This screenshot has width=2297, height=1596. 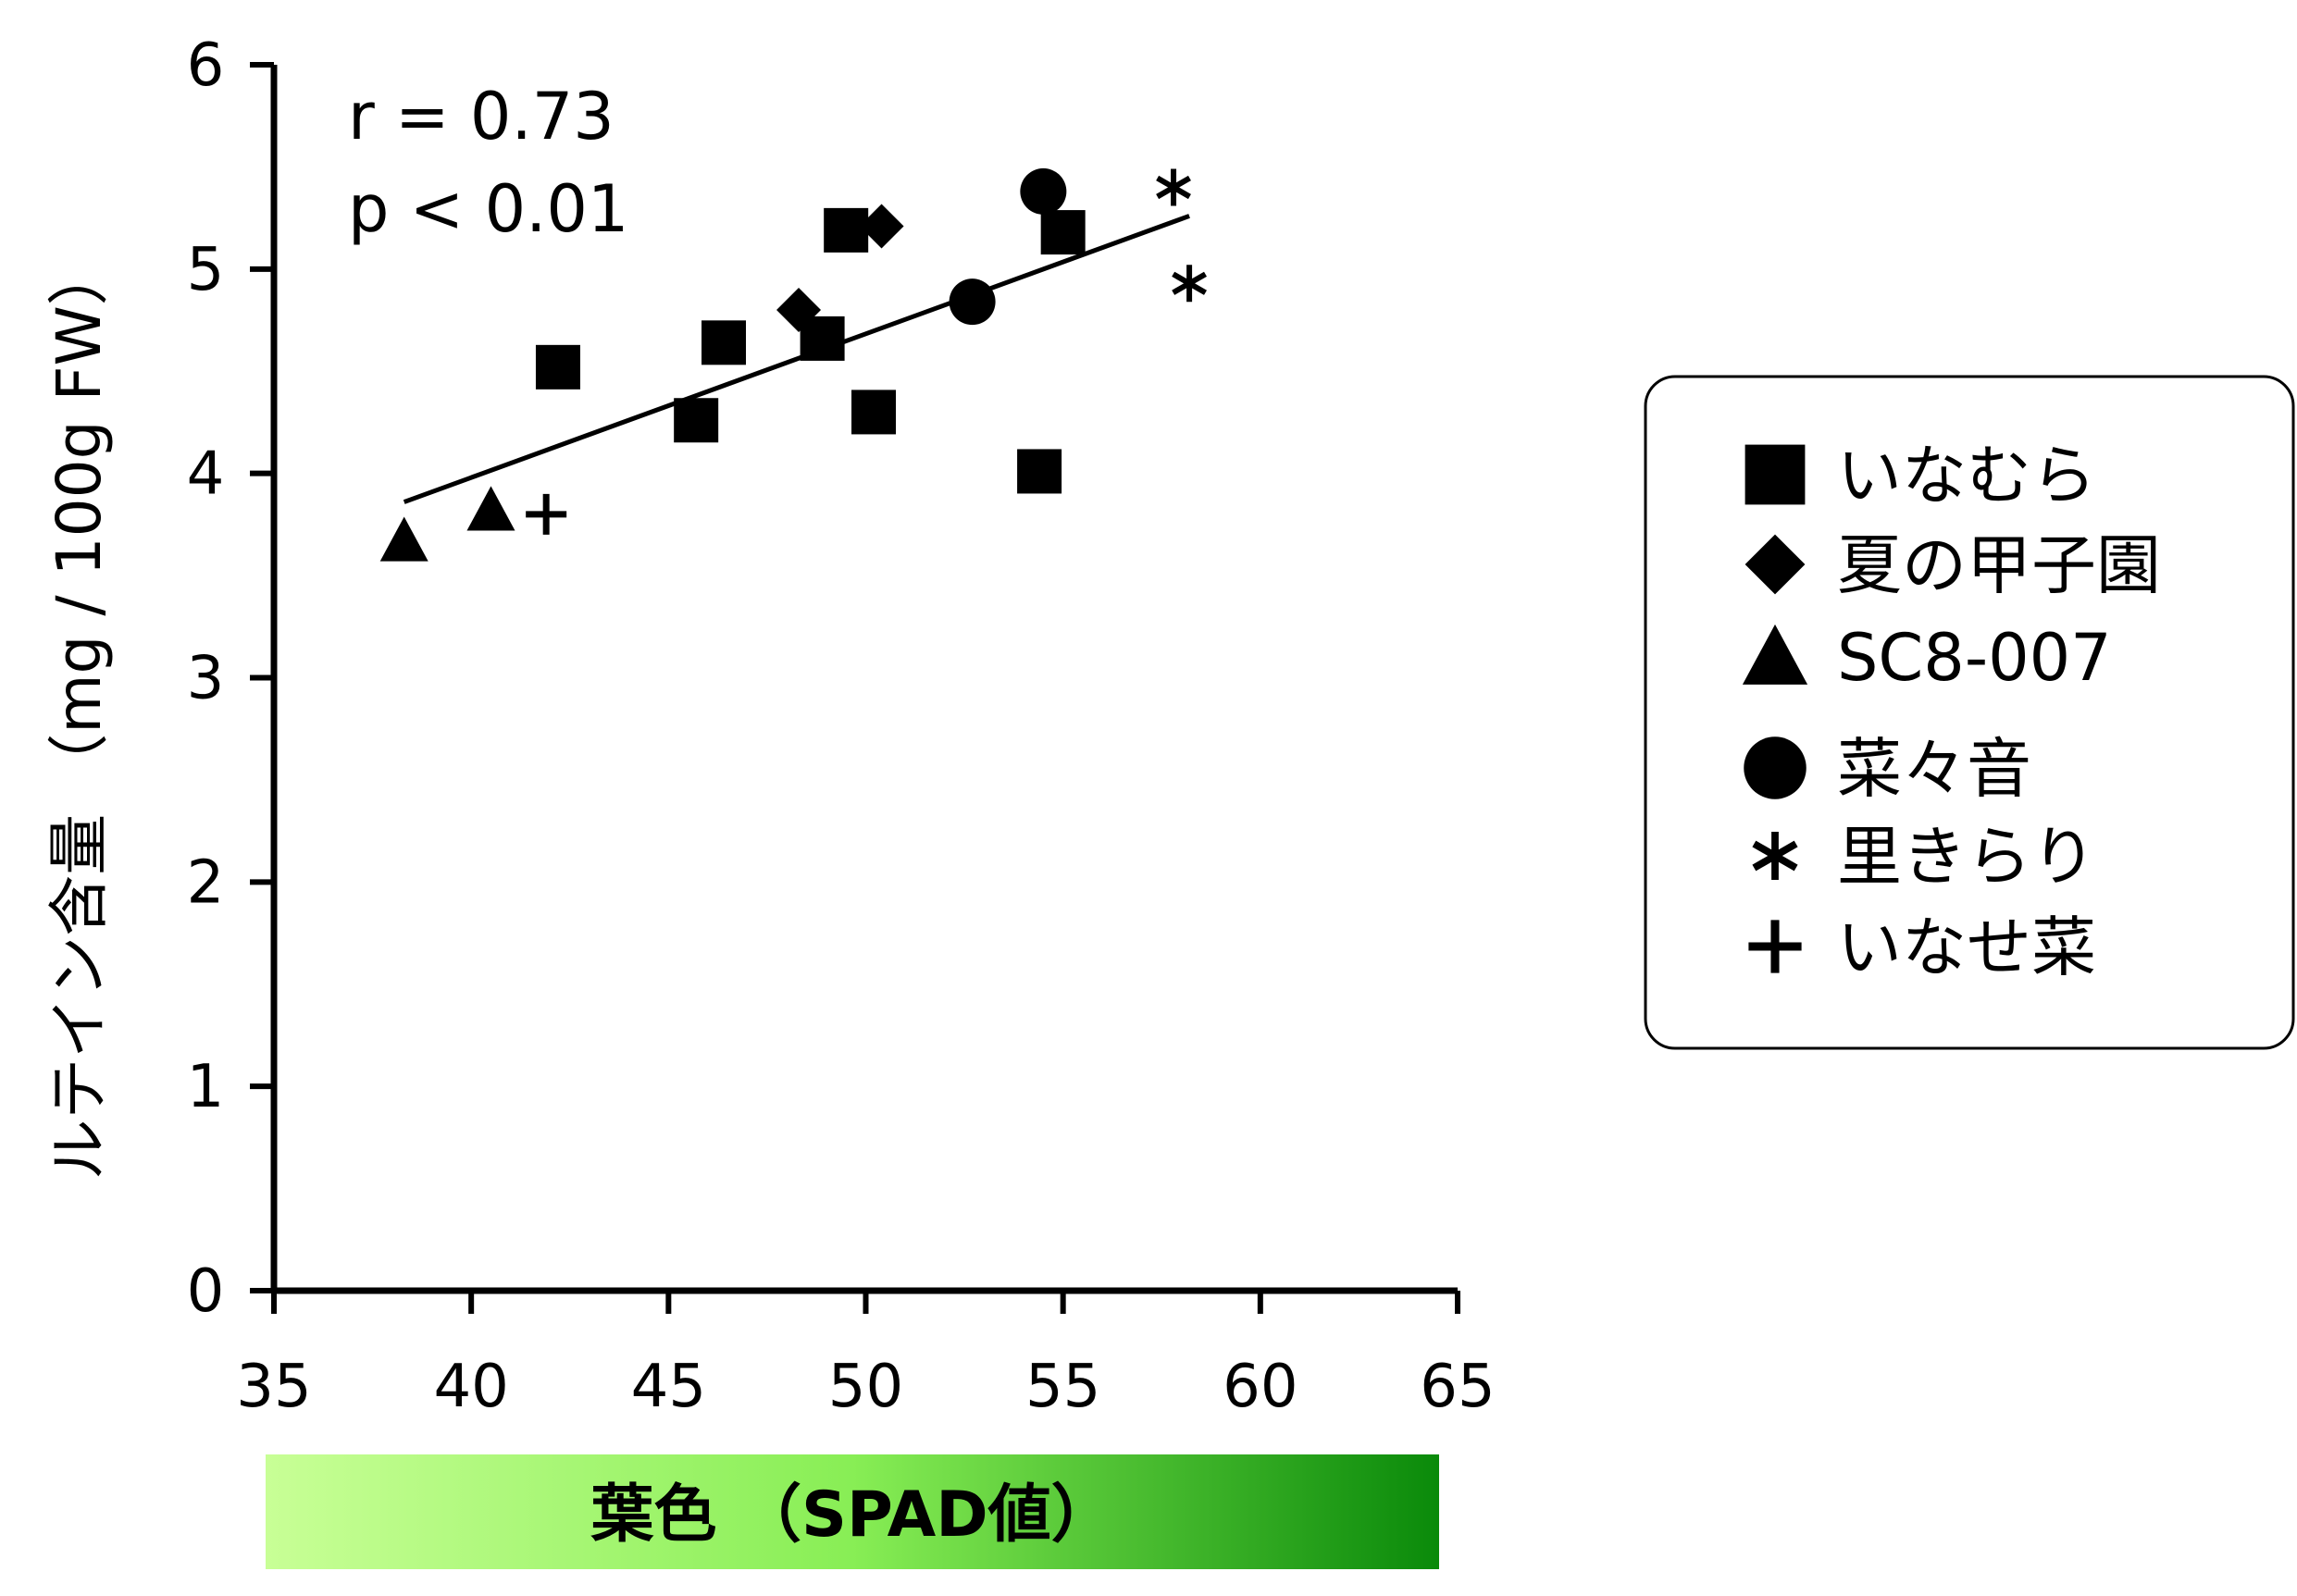 I want to click on x-axis-label-band, so click(x=852, y=1511).